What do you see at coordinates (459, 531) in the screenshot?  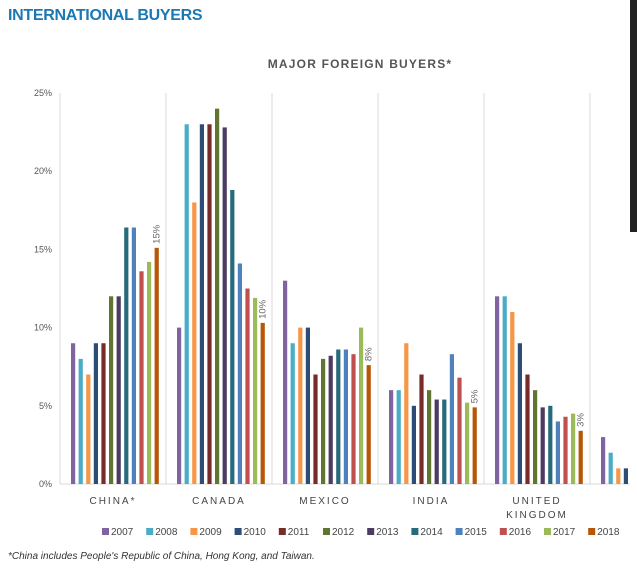 I see `legend-swatch-2015` at bounding box center [459, 531].